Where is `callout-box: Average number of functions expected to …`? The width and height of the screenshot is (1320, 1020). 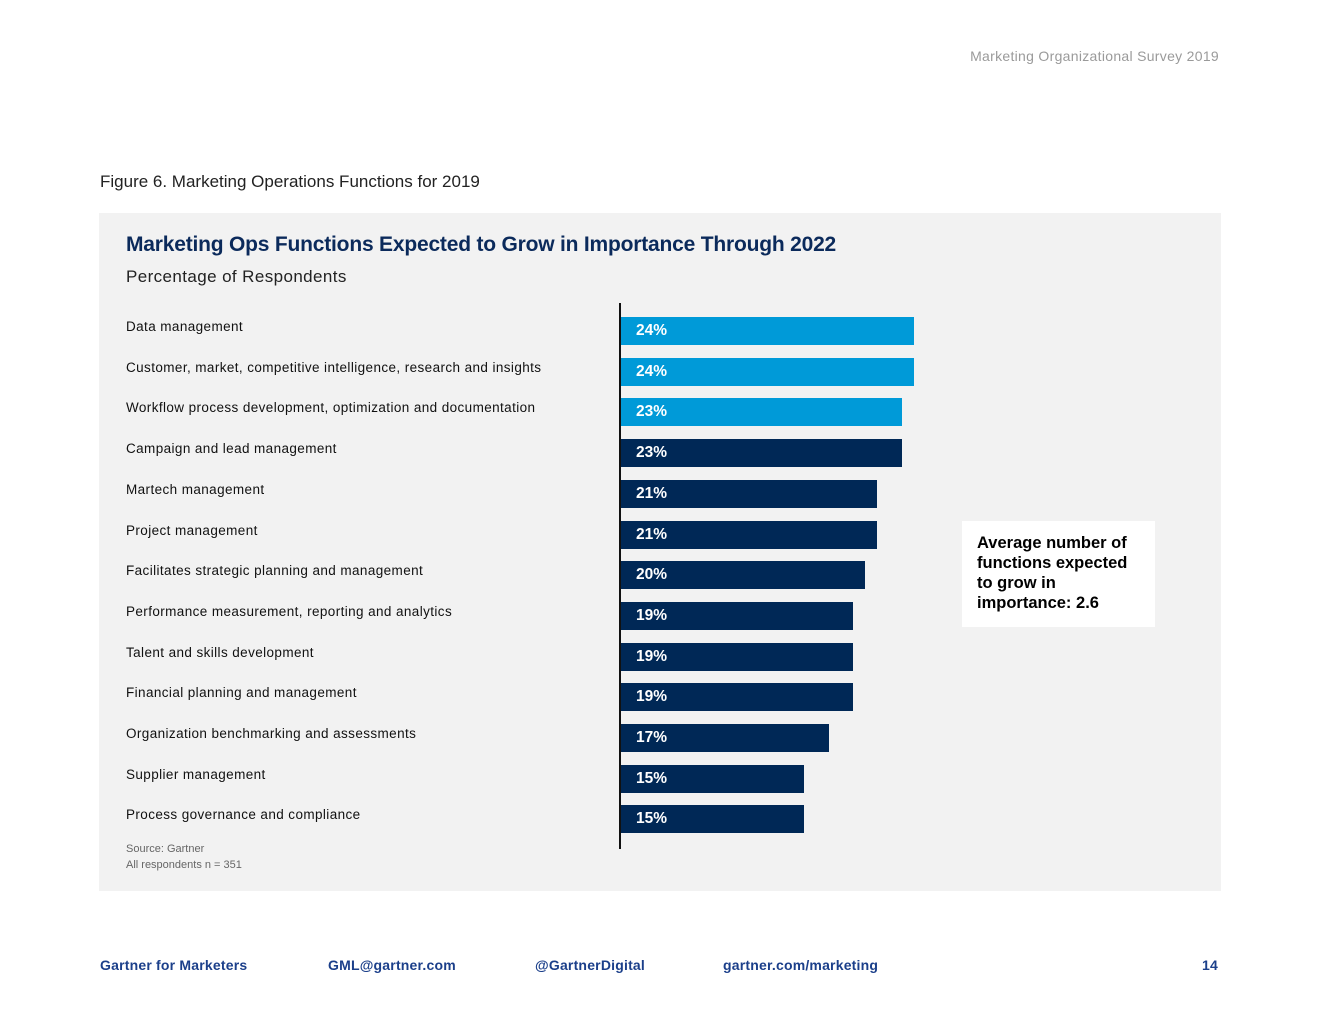 callout-box: Average number of functions expected to … is located at coordinates (1058, 574).